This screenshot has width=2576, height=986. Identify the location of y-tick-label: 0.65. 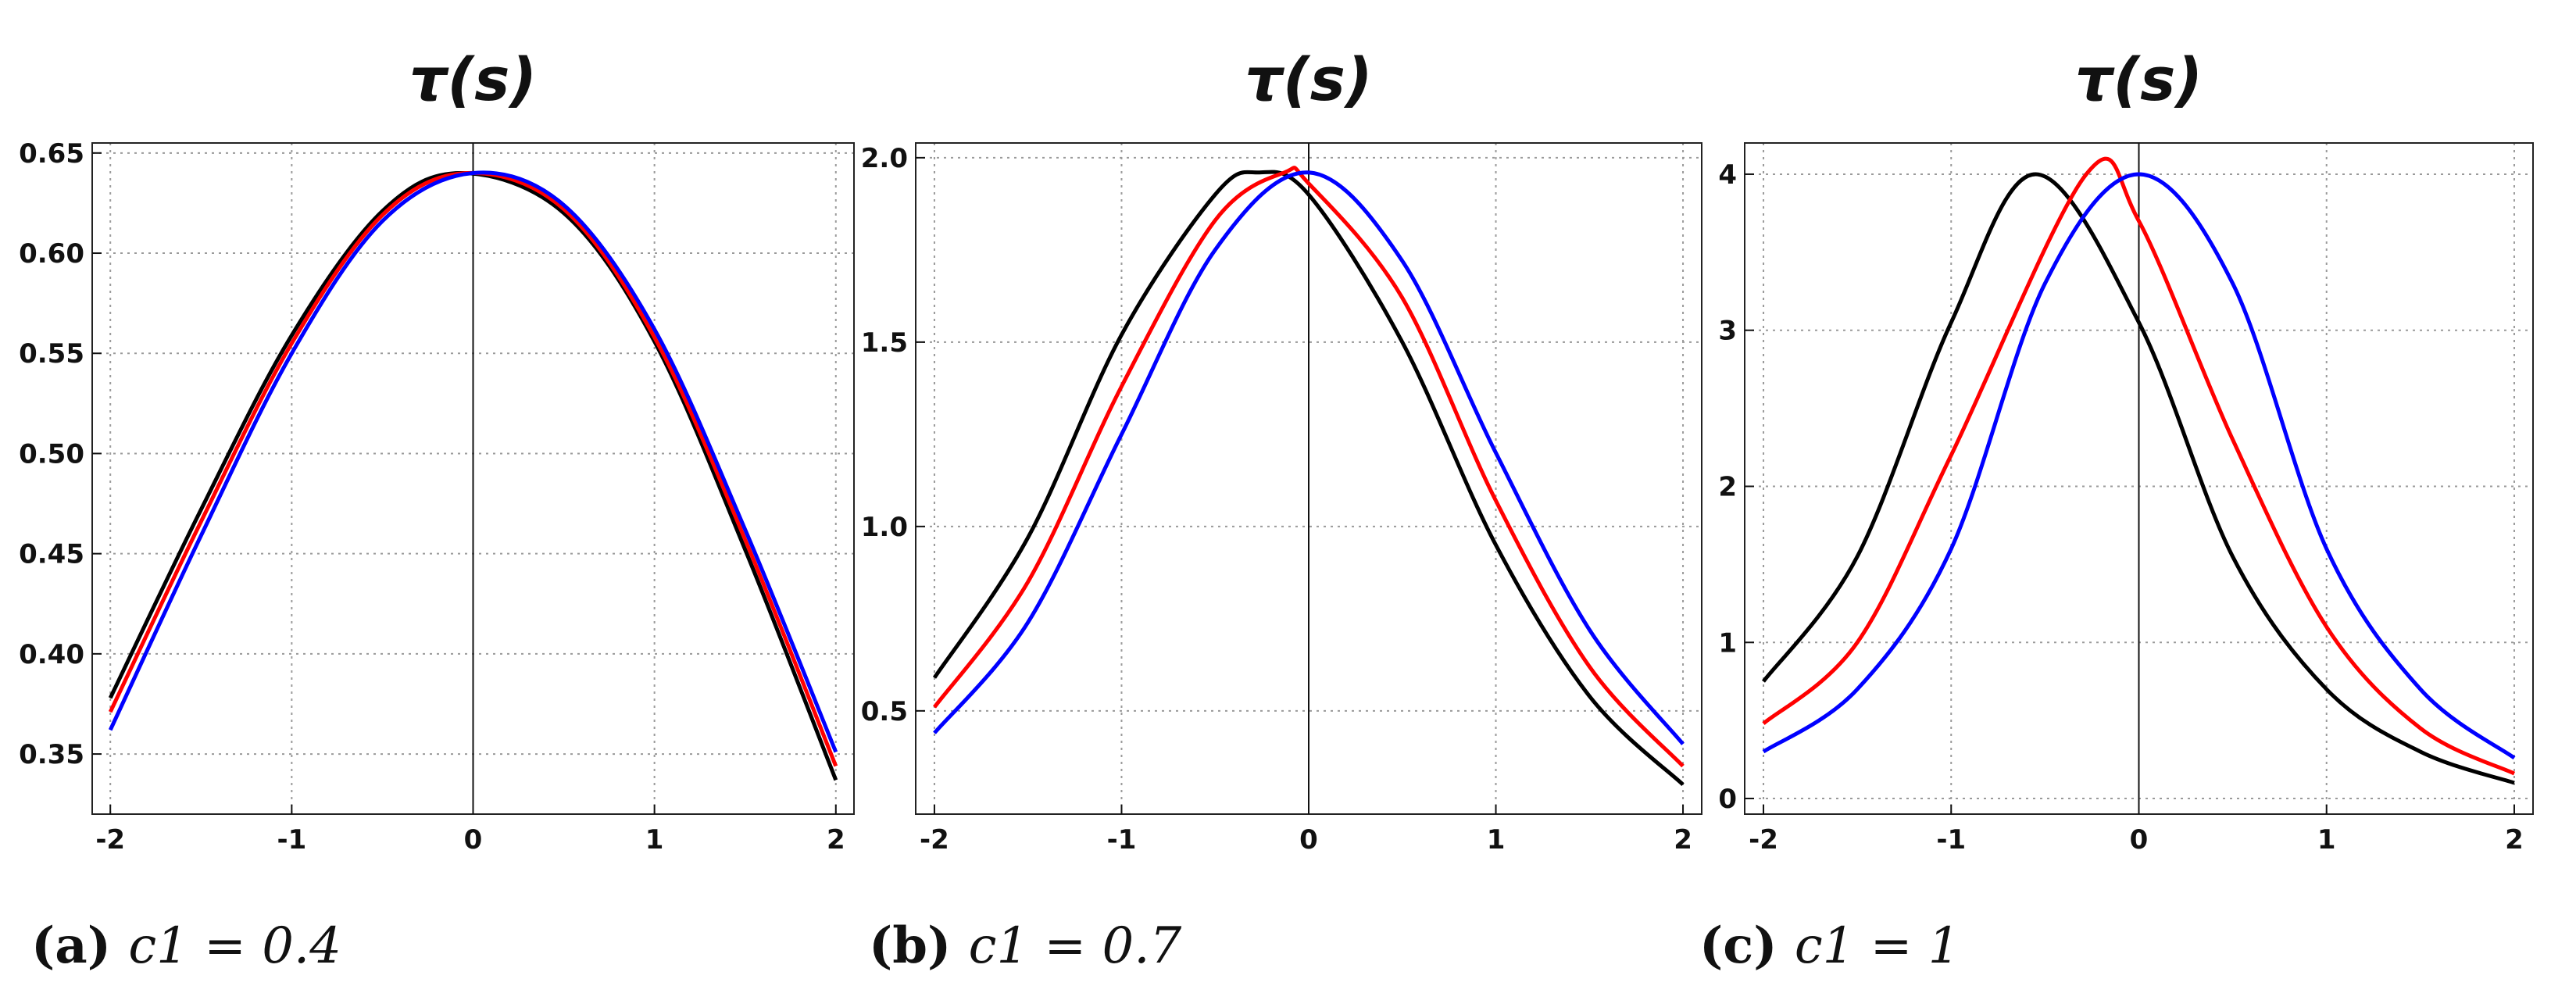
(52, 154).